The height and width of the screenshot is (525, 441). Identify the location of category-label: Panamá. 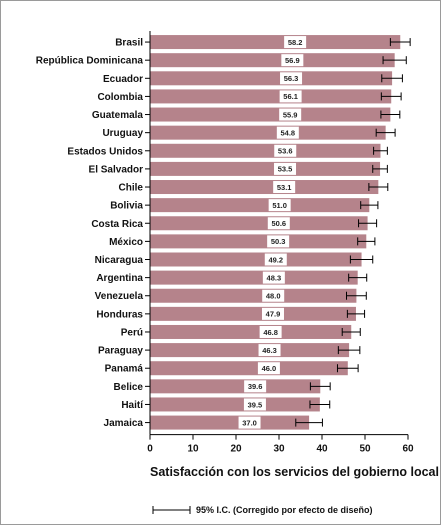
(124, 369).